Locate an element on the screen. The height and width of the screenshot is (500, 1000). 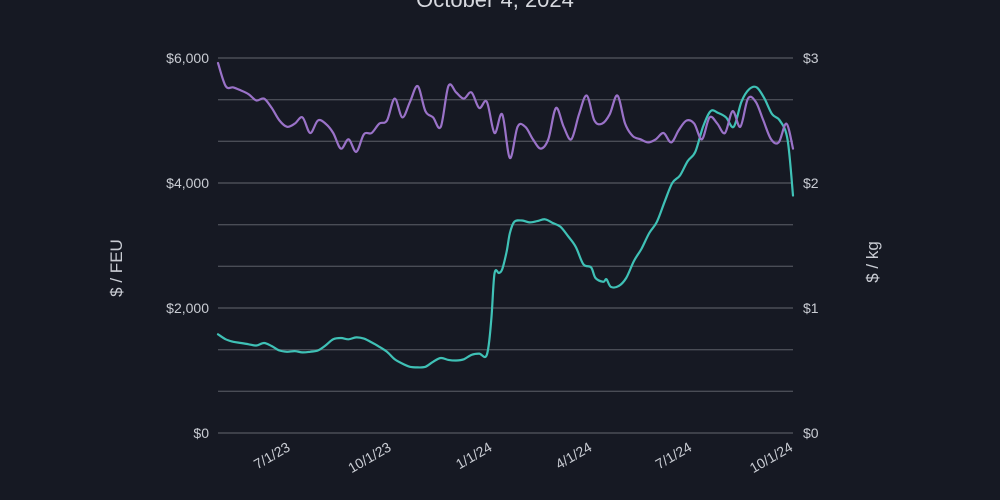
right-axis-title: $ / kg is located at coordinates (872, 262).